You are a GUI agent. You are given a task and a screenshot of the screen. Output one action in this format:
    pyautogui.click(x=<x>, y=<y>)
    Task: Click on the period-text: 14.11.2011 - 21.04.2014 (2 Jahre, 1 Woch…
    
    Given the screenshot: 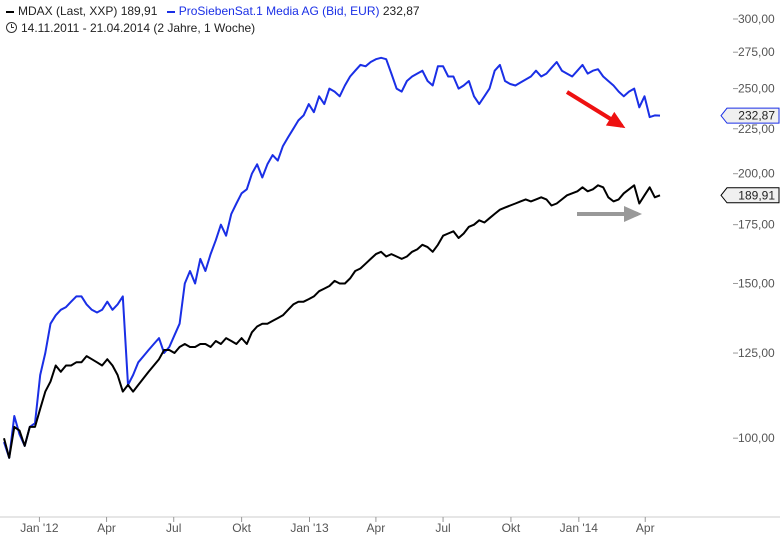 What is the action you would take?
    pyautogui.click(x=138, y=28)
    